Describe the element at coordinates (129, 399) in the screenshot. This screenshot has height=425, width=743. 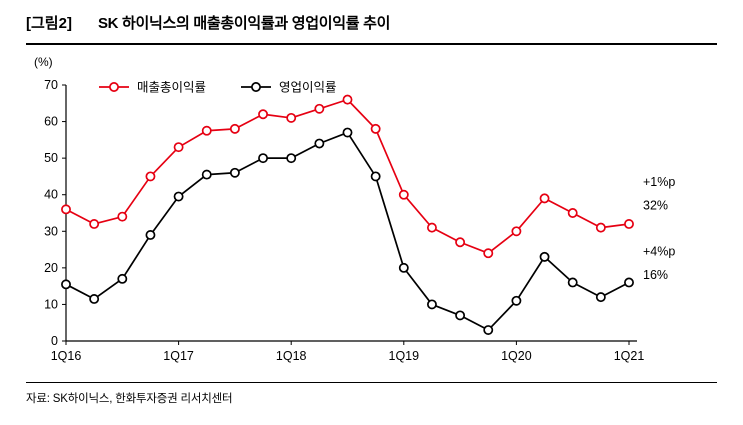
I see `source-note: 자료: SK하이닉스, 한화투자증권 리서치센터` at that location.